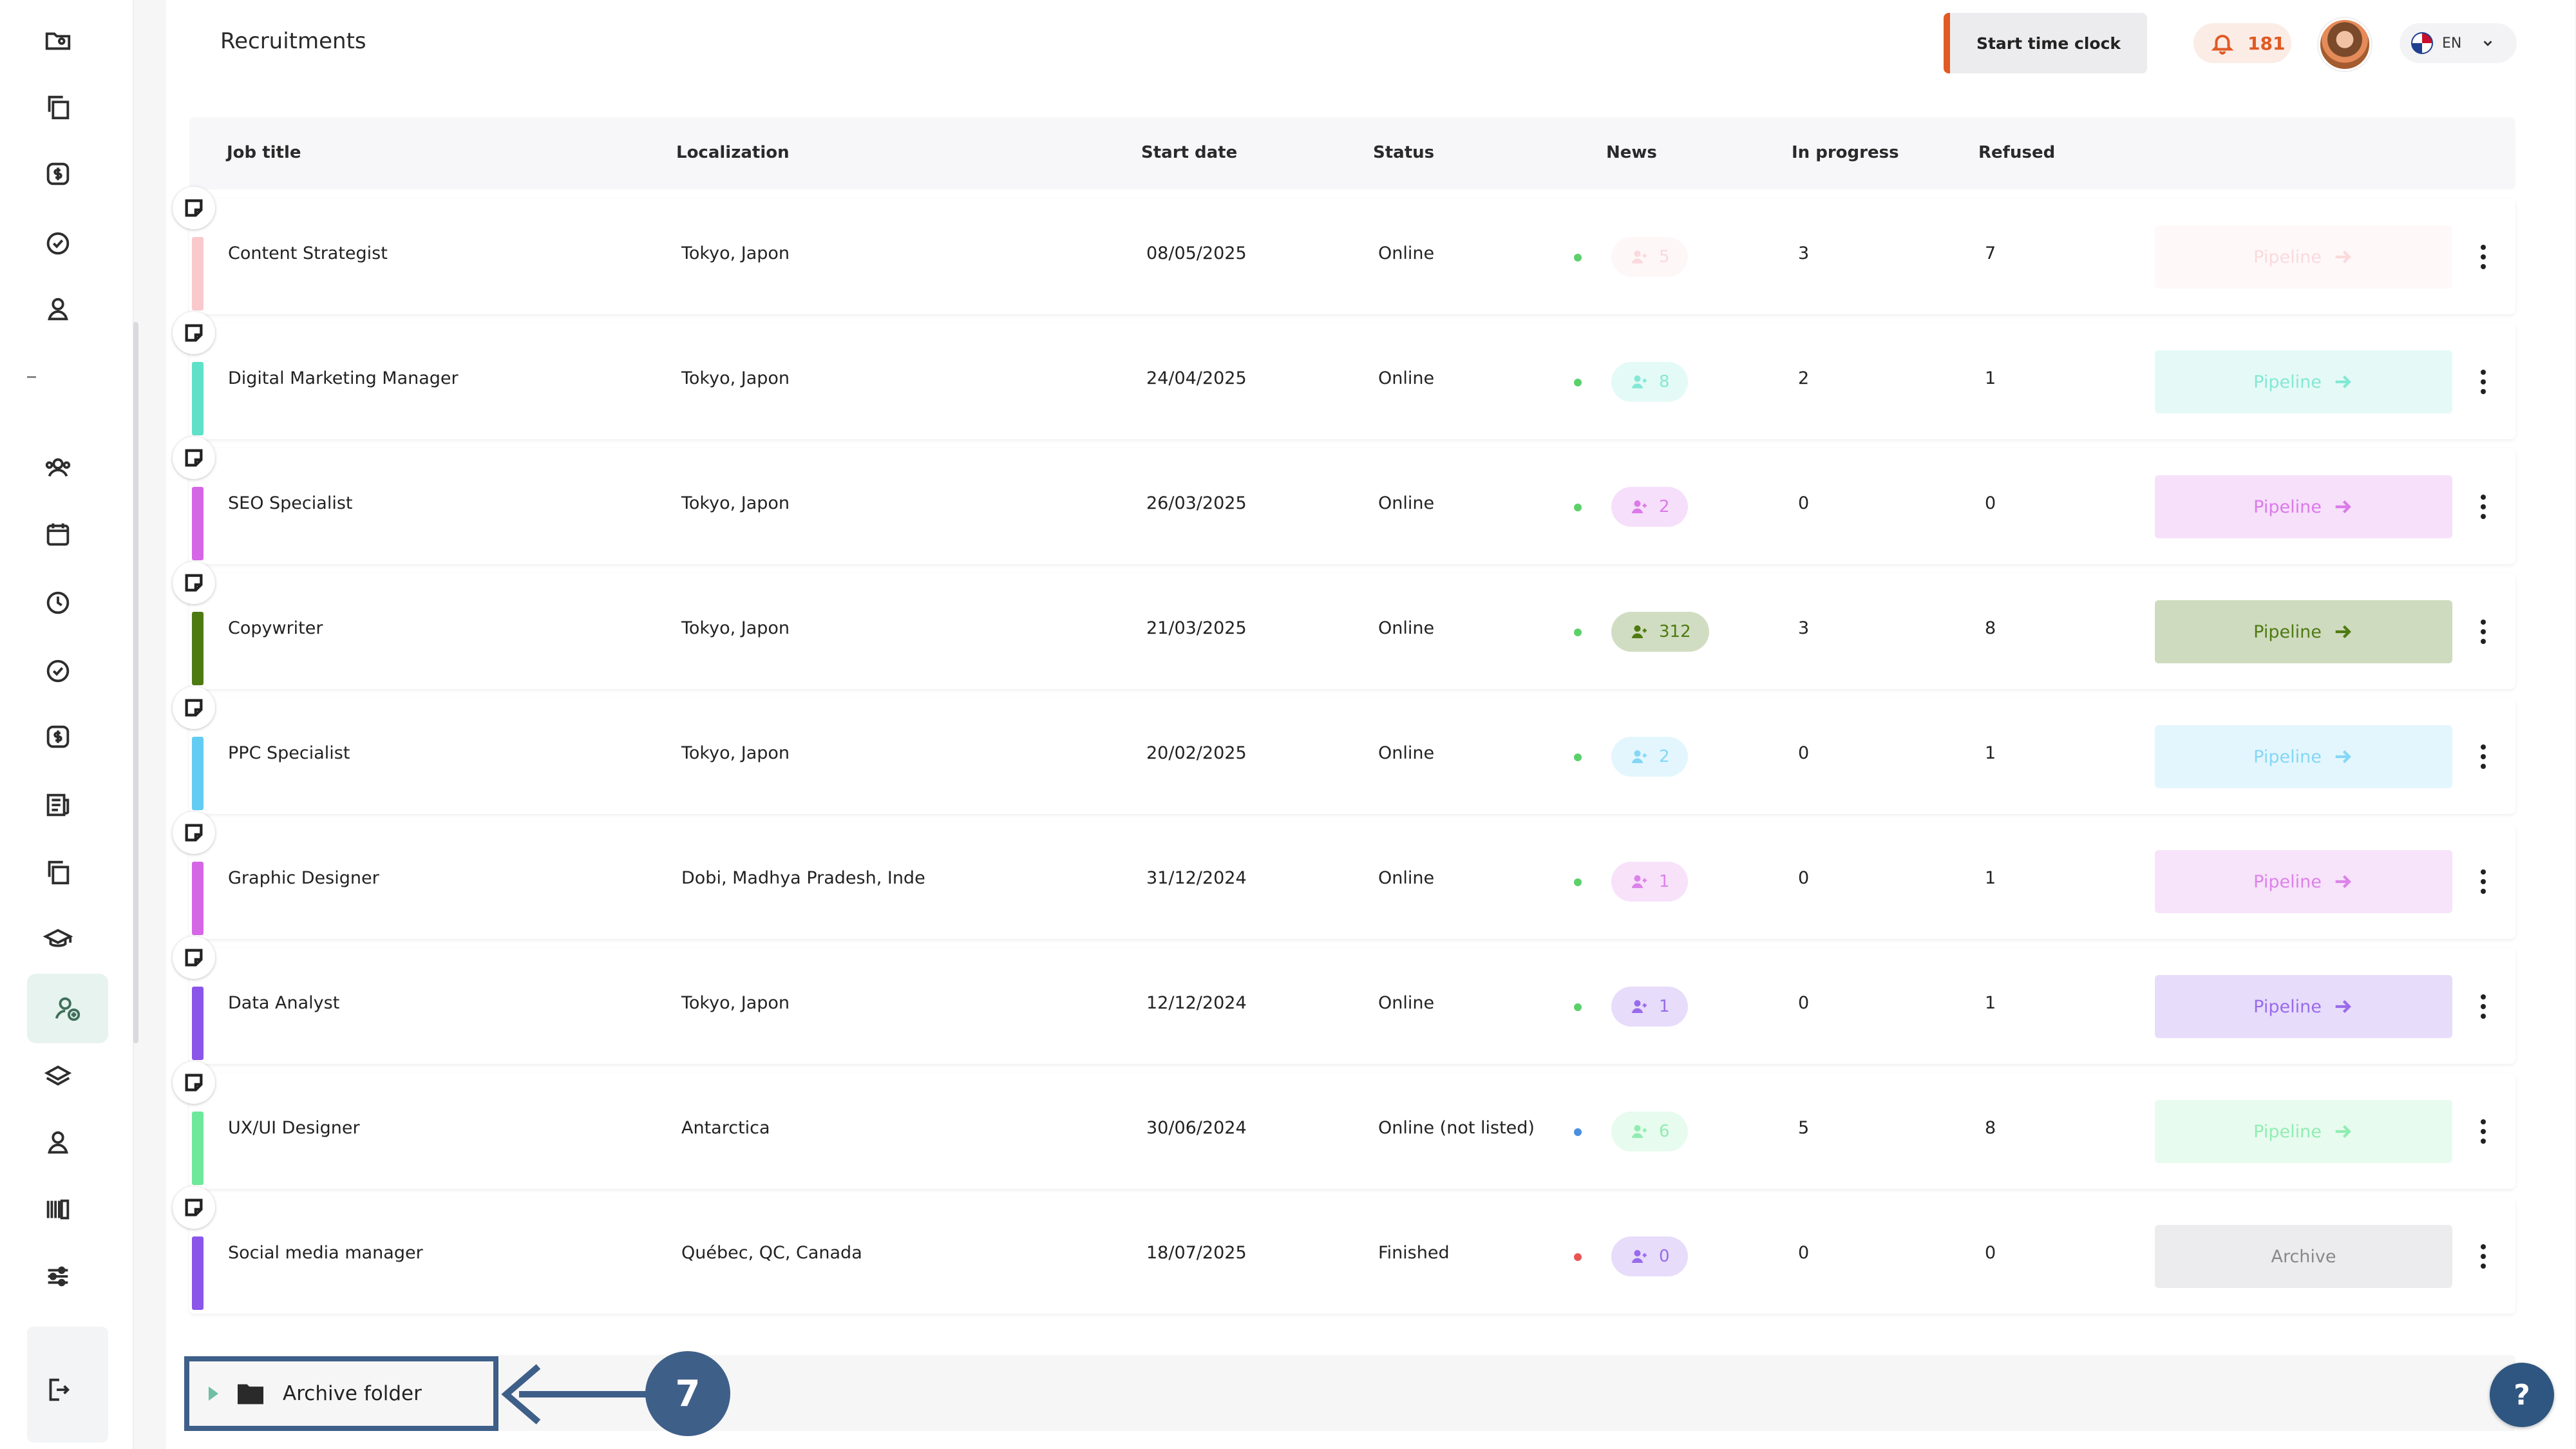  Describe the element at coordinates (1991, 1003) in the screenshot. I see `refused-count: 1` at that location.